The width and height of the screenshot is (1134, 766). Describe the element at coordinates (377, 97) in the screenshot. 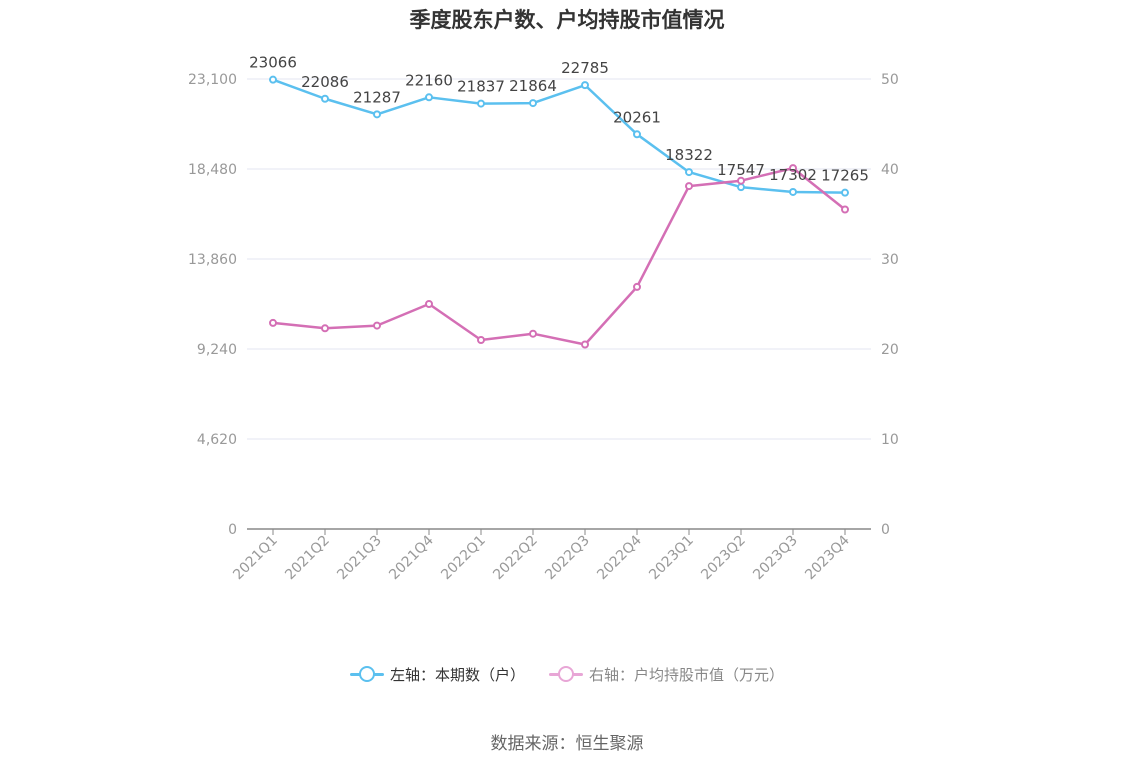

I see `data-label: 21287` at that location.